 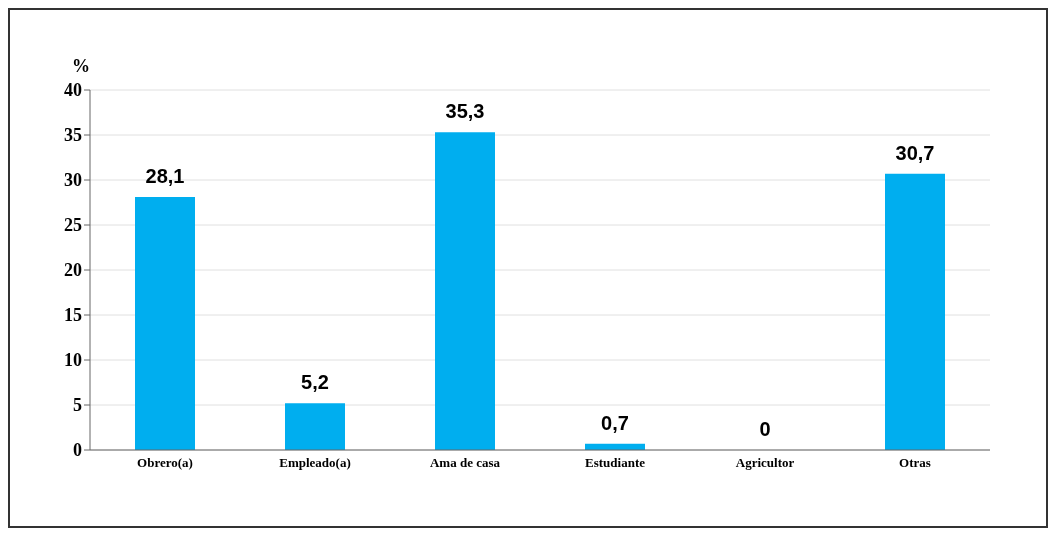 I want to click on y-tick-label: 25, so click(x=73, y=225).